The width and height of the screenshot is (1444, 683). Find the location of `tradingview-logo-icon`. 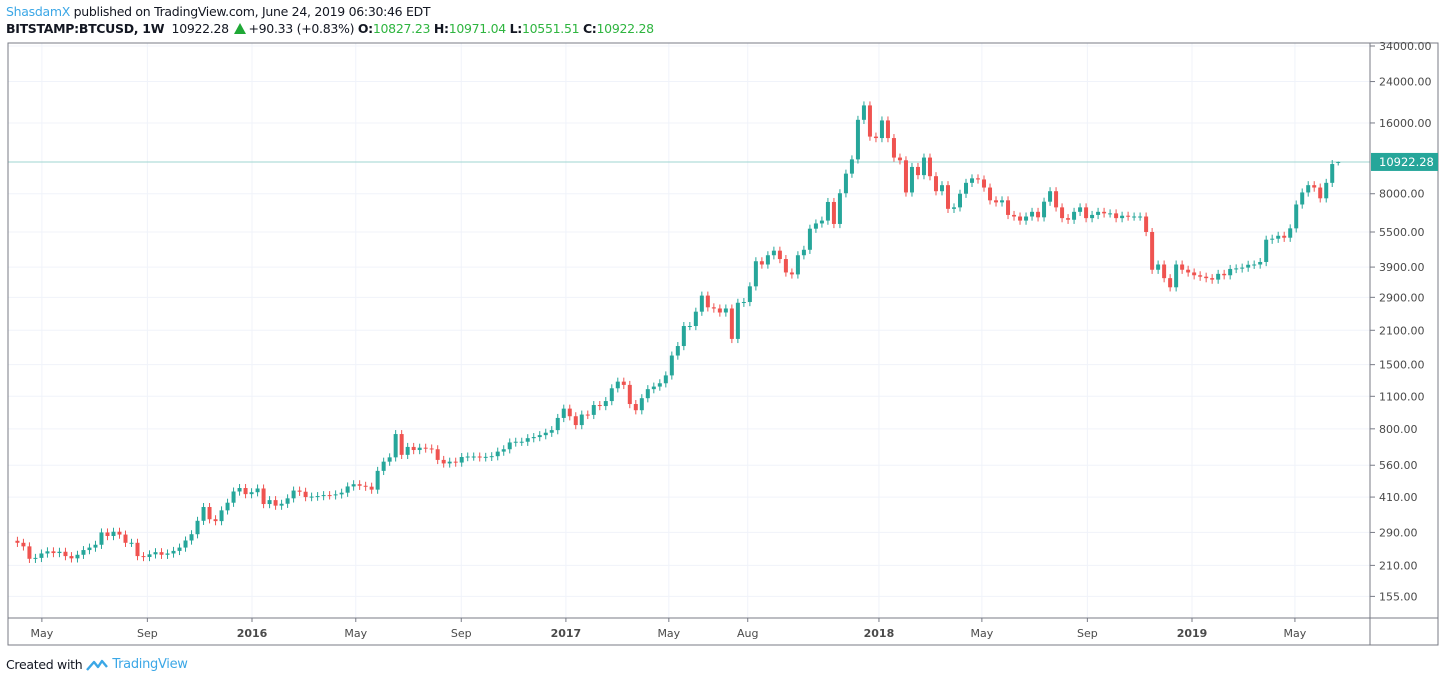

tradingview-logo-icon is located at coordinates (97, 665).